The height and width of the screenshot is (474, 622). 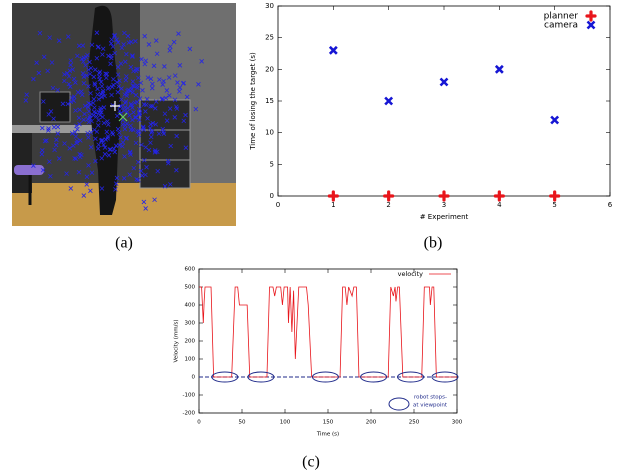 I want to click on annotation-ellipse, so click(x=399, y=404).